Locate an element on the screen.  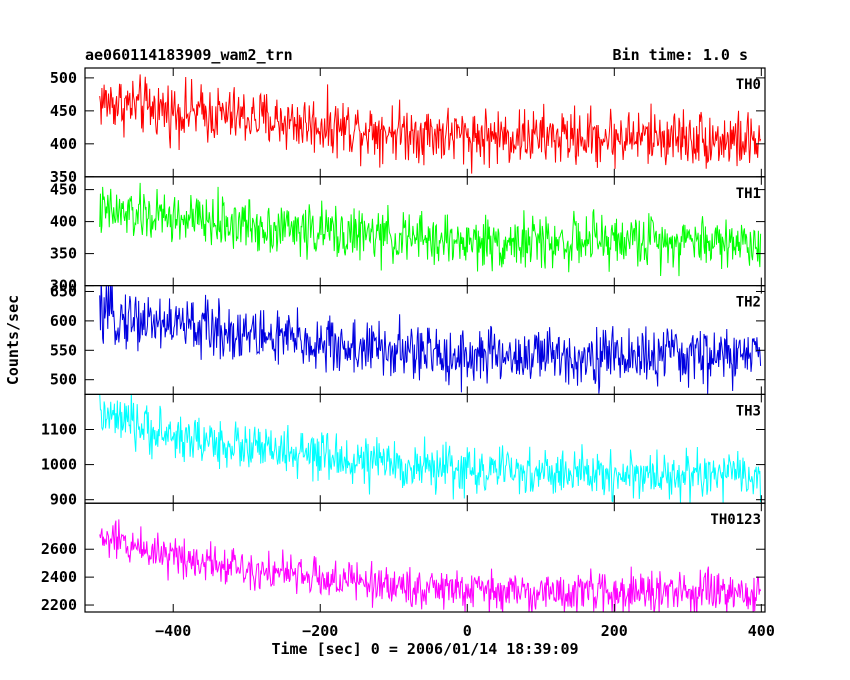
y-tick-label: 2400 is located at coordinates (59, 577).